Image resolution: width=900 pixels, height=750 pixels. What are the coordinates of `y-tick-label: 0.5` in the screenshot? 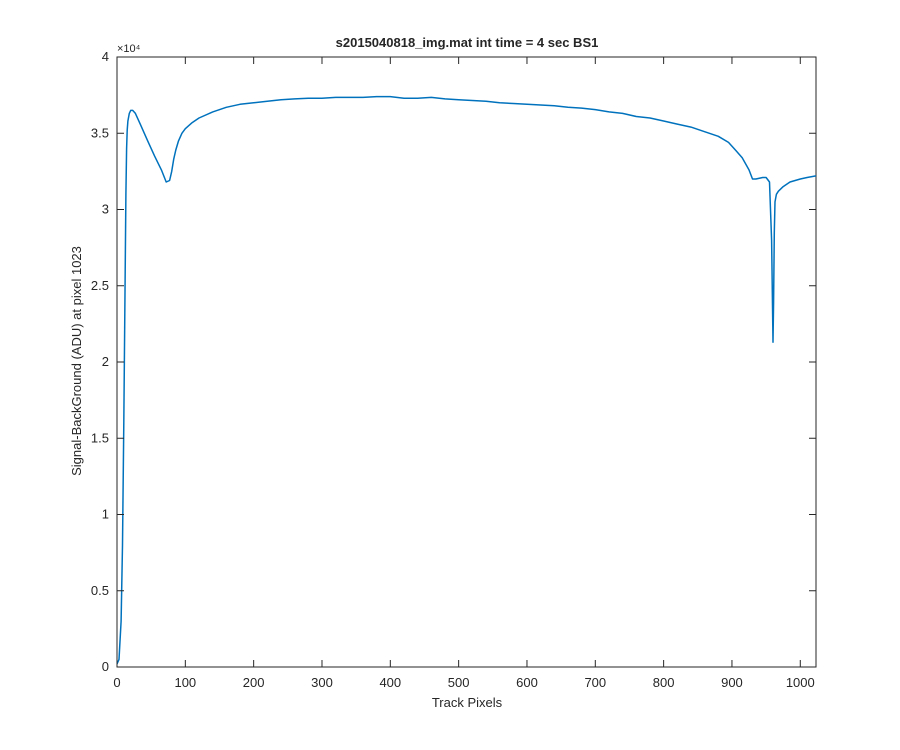 It's located at (100, 590).